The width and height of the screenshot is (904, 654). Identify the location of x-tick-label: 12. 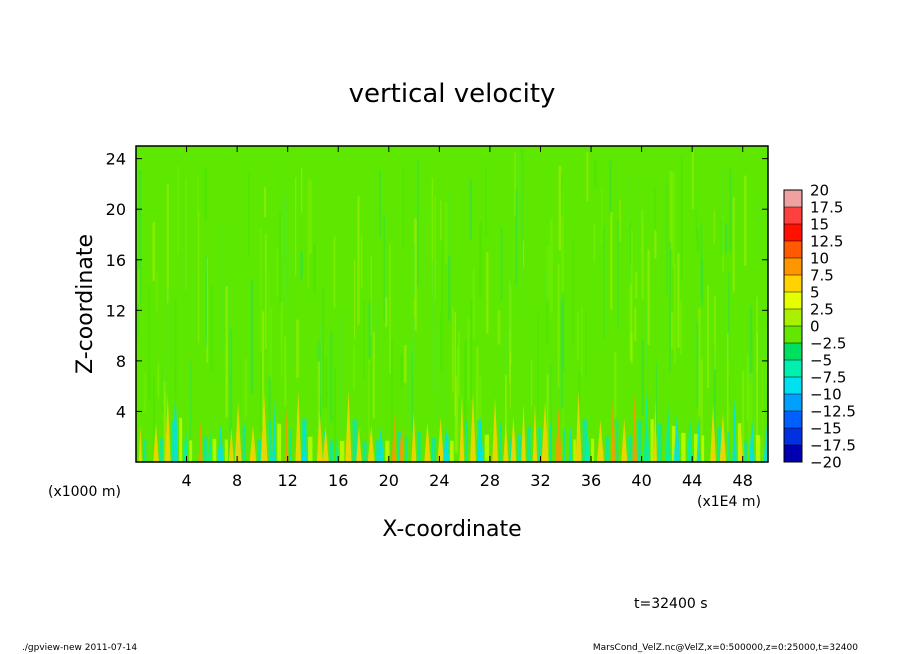
(288, 480).